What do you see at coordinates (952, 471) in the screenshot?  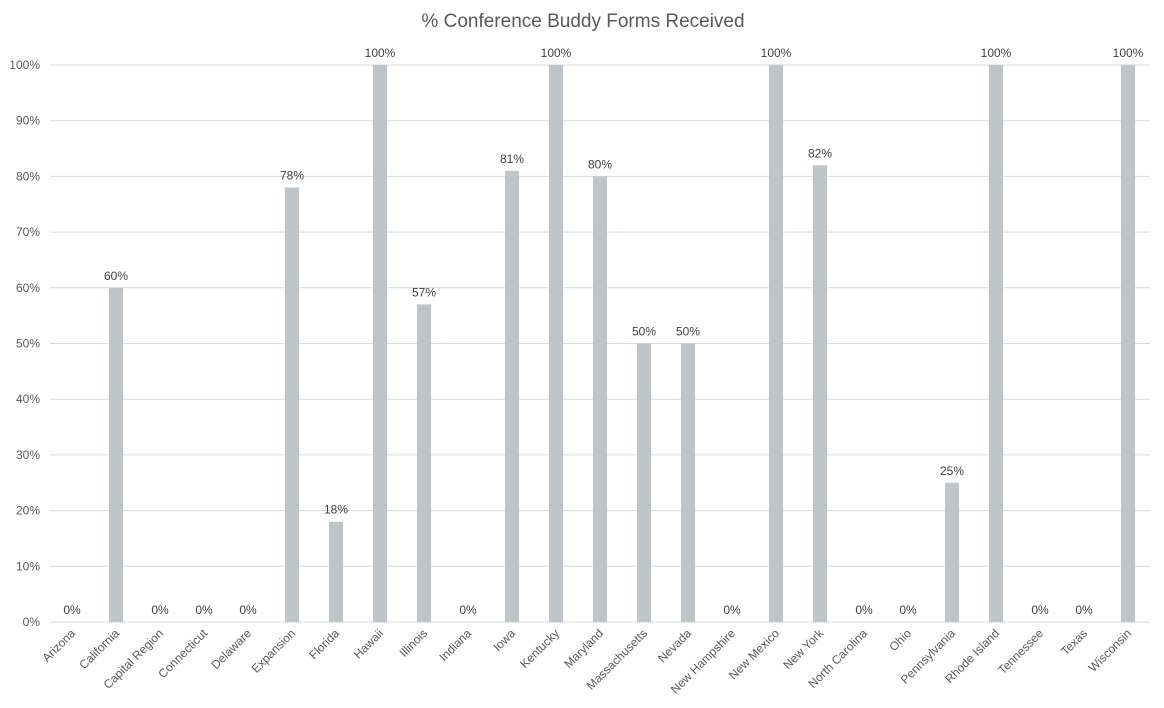 I see `data-label: 25%` at bounding box center [952, 471].